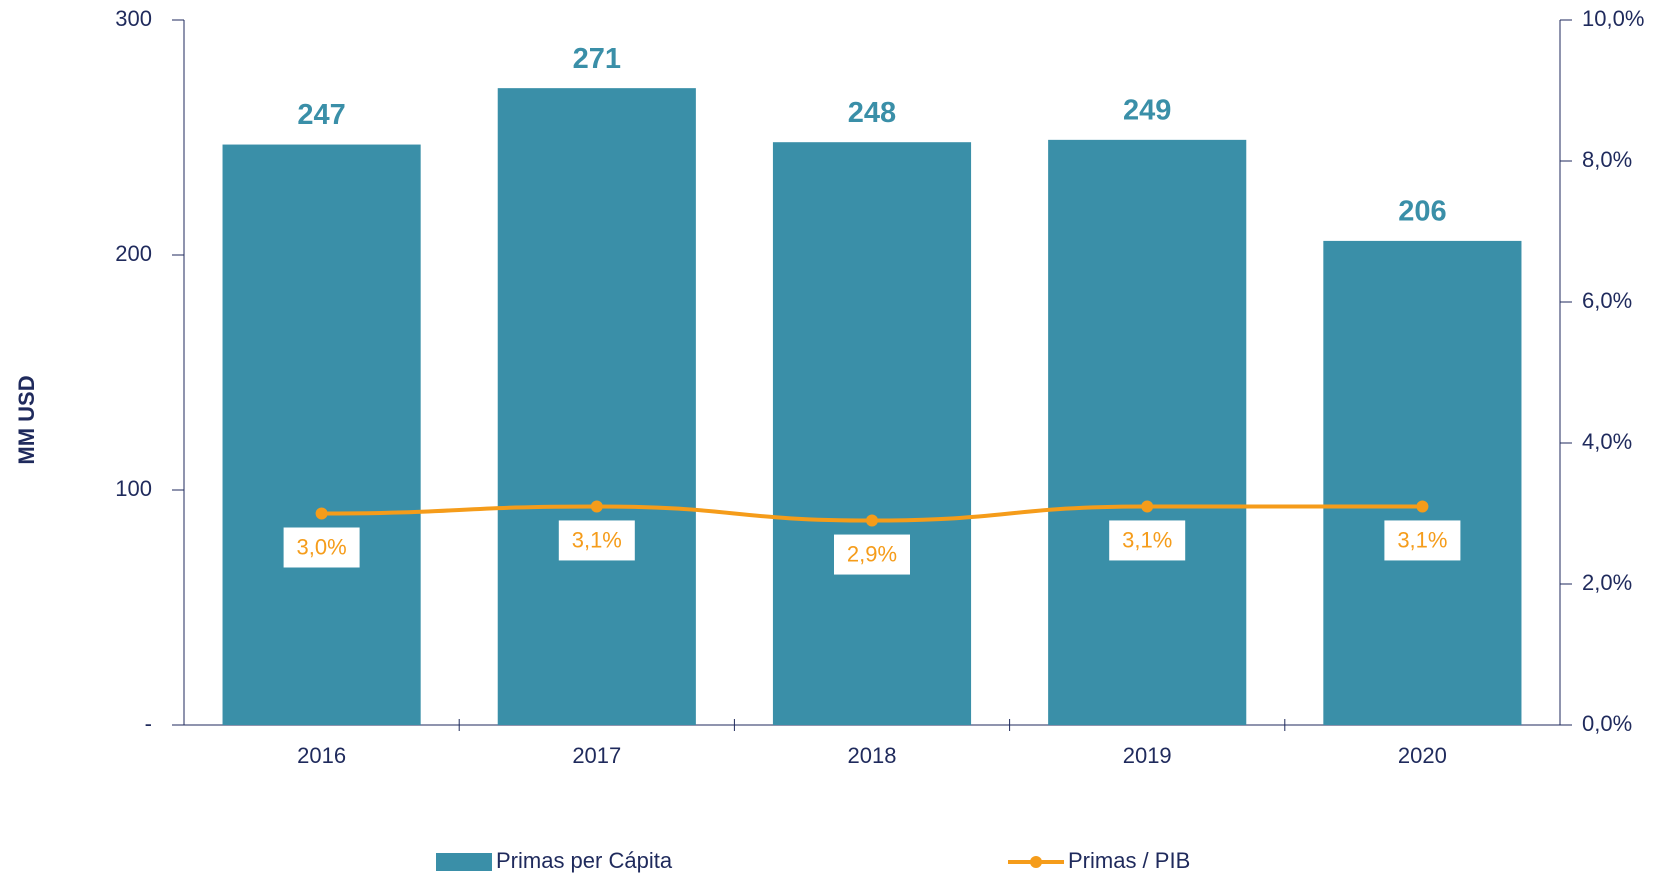 This screenshot has width=1669, height=875. What do you see at coordinates (1147, 755) in the screenshot?
I see `x-tick-label: 2019` at bounding box center [1147, 755].